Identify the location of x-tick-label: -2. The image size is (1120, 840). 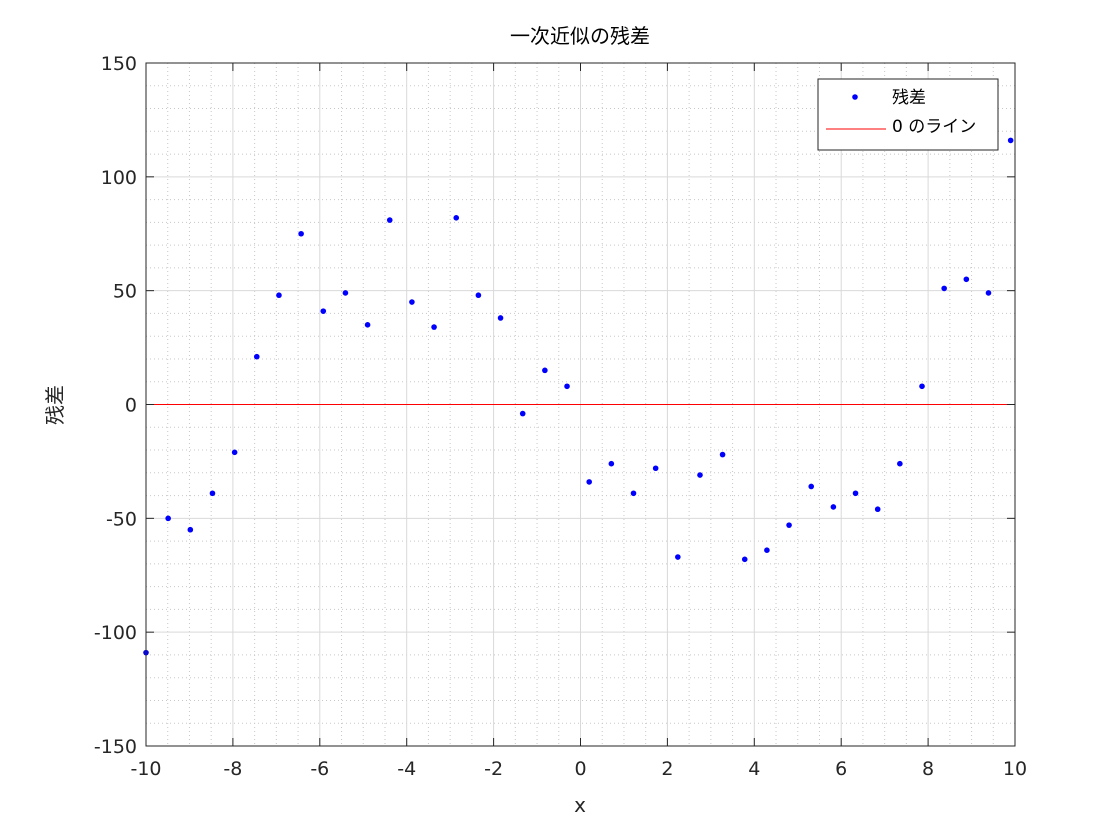
(493, 769).